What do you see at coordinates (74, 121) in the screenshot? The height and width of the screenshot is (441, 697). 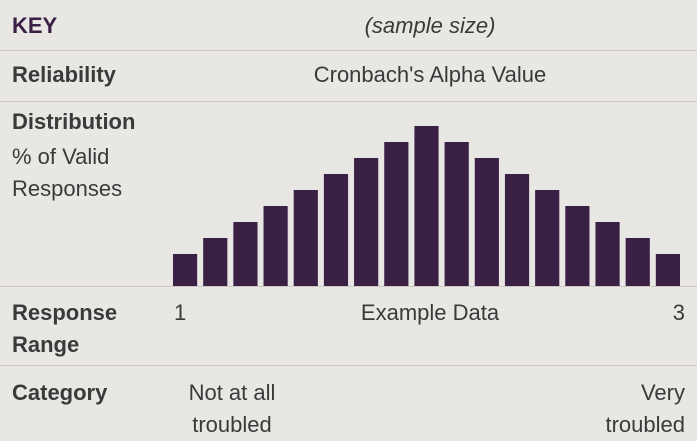 I see `distribution-label: Distribution` at bounding box center [74, 121].